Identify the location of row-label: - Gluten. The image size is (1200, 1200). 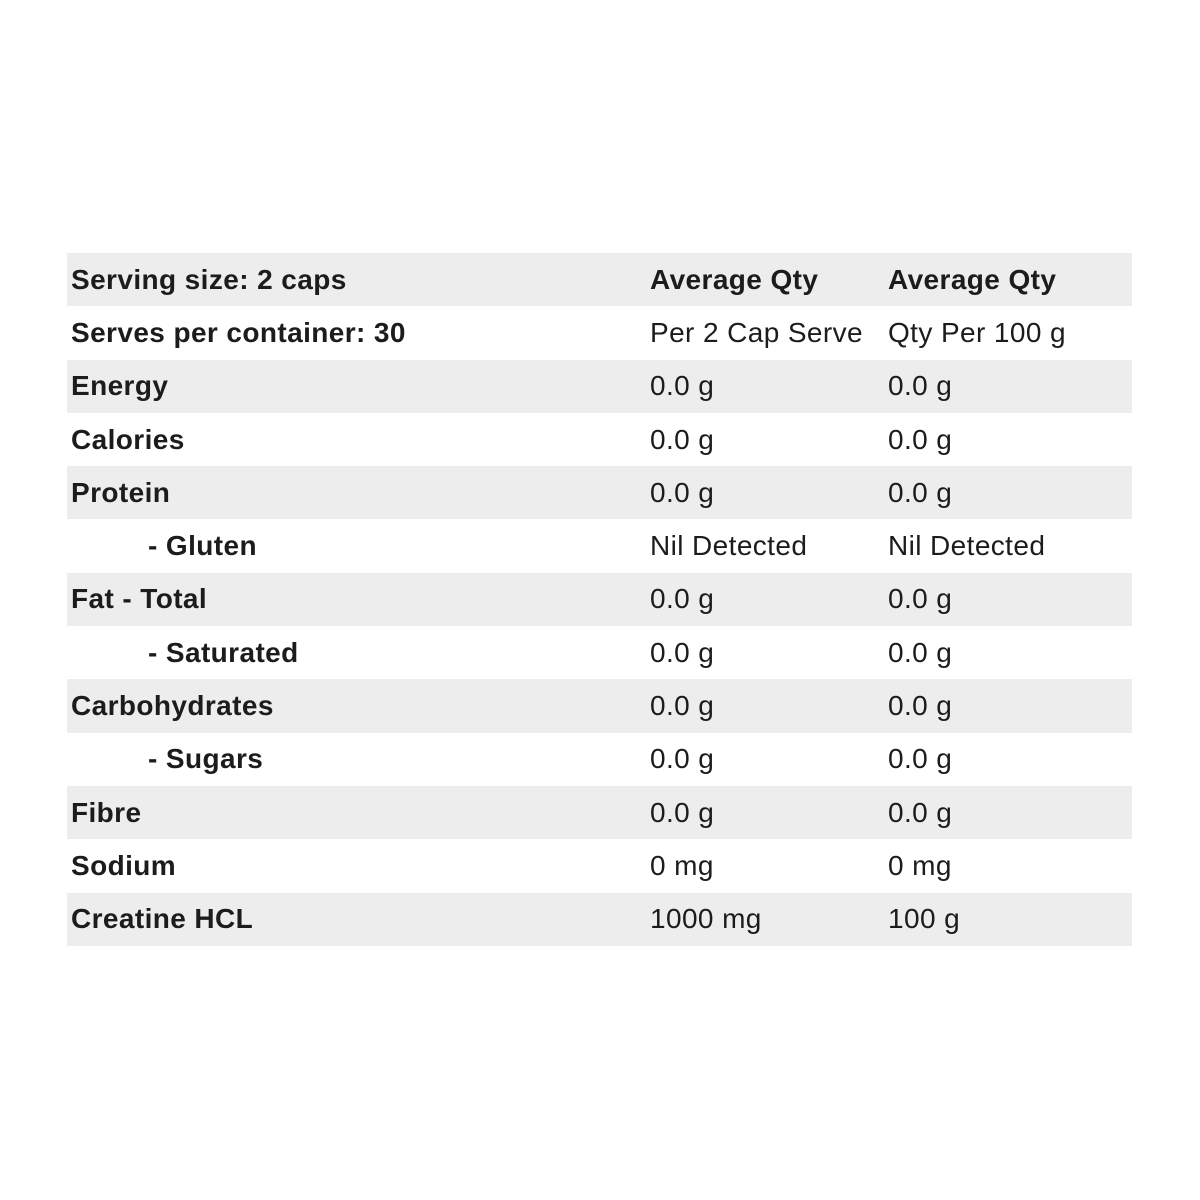
(202, 546).